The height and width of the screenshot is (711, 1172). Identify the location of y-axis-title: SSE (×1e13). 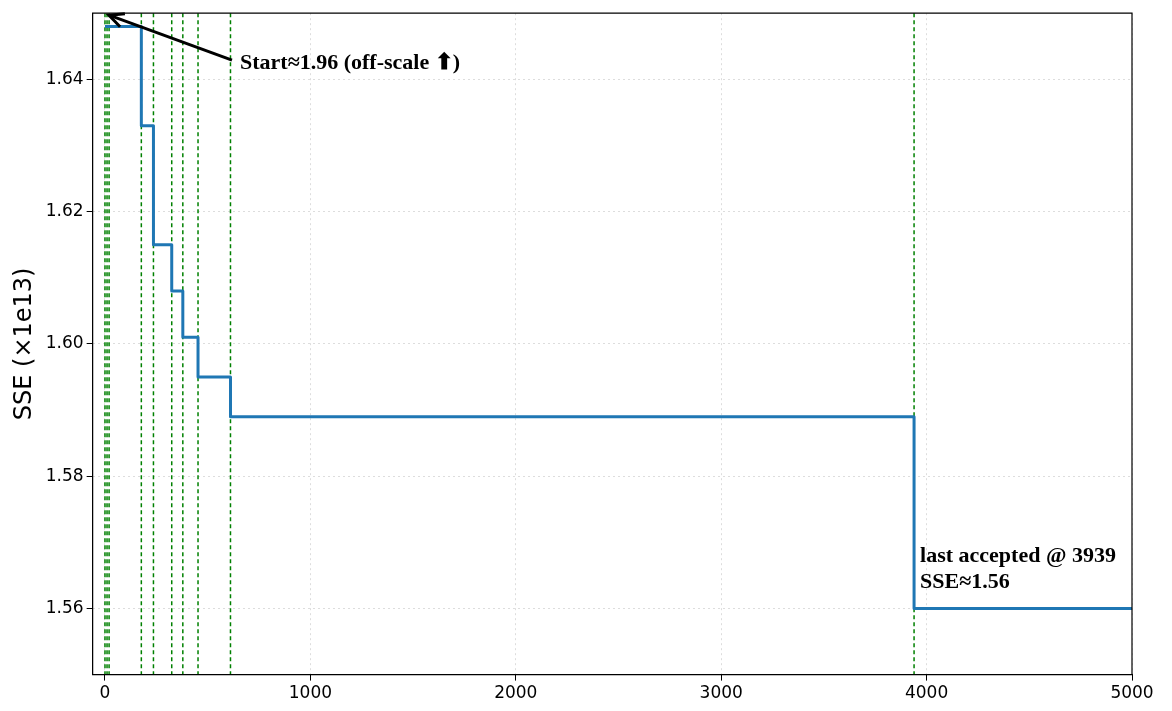
(22, 344).